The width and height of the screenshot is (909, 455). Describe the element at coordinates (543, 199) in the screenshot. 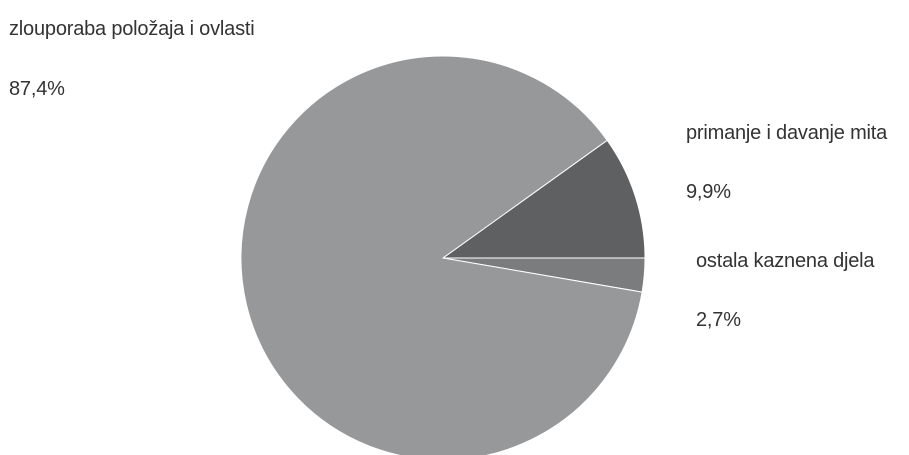

I see `pie-slice-bribery` at that location.